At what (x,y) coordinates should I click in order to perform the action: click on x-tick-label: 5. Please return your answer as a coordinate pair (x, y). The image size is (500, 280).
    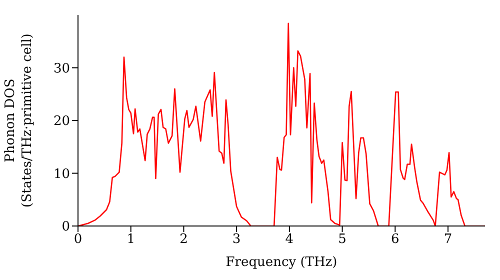
    Looking at the image, I should click on (342, 240).